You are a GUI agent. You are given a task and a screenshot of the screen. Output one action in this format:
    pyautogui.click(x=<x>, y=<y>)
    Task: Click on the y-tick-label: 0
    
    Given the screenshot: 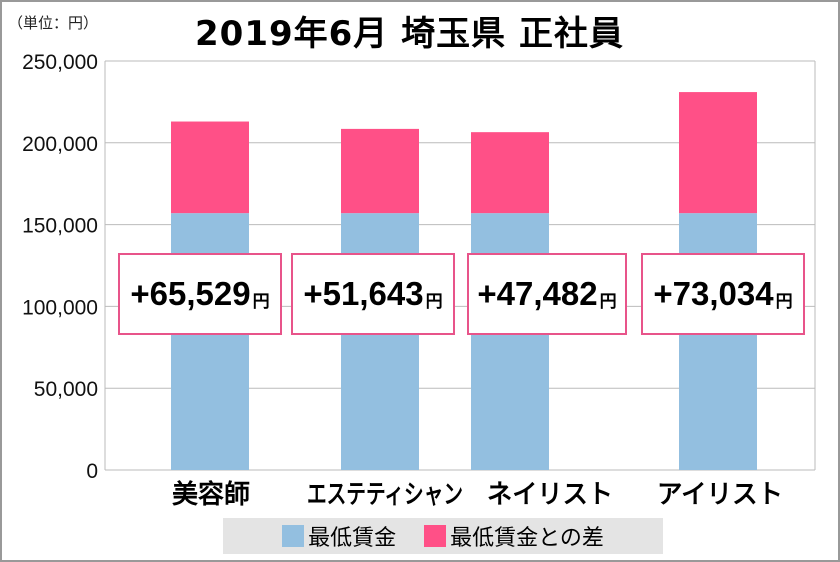 What is the action you would take?
    pyautogui.click(x=92, y=471)
    